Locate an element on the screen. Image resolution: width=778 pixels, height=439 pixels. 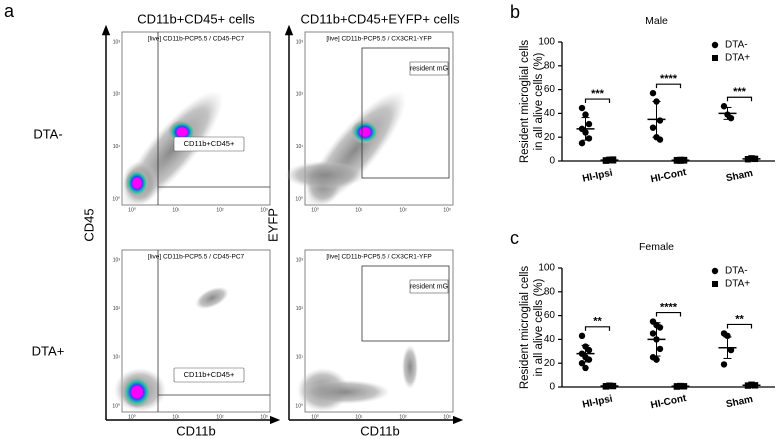
column-title: CD11b+CD45+EYFP+ cells is located at coordinates (380, 18).